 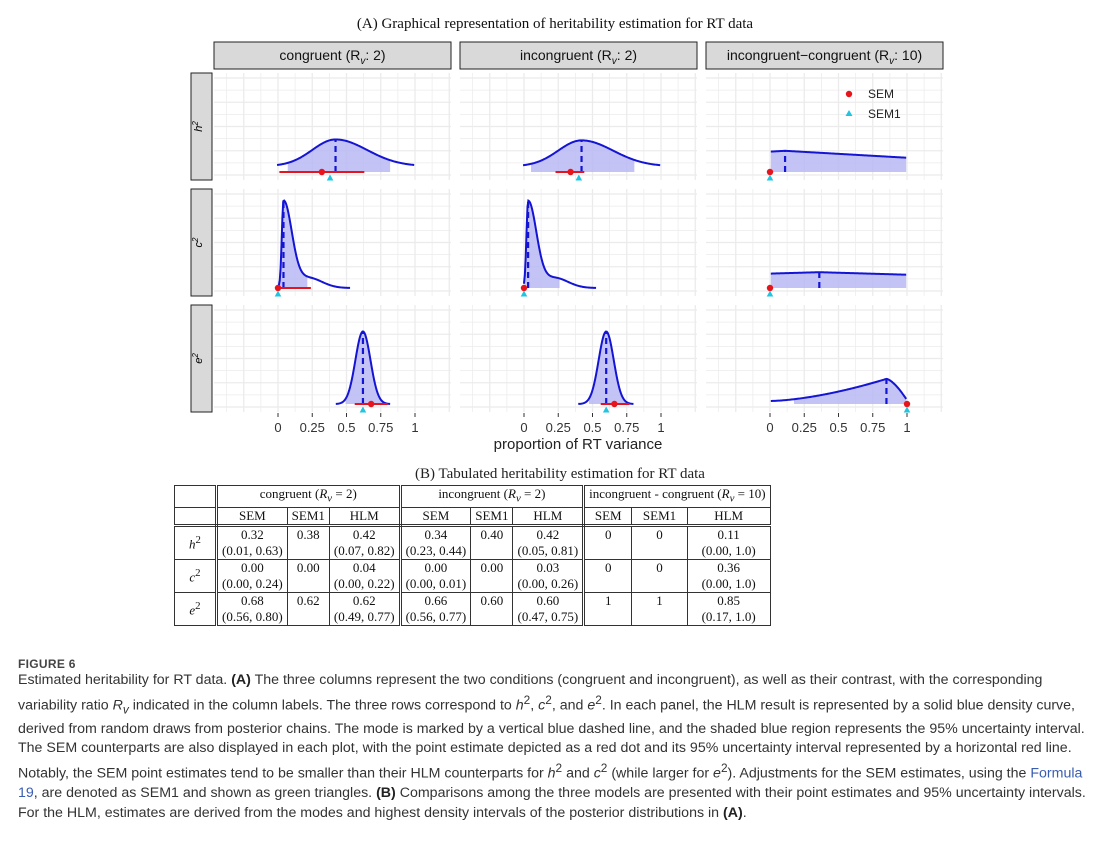 What do you see at coordinates (881, 94) in the screenshot?
I see `legend-label-sem: SEM` at bounding box center [881, 94].